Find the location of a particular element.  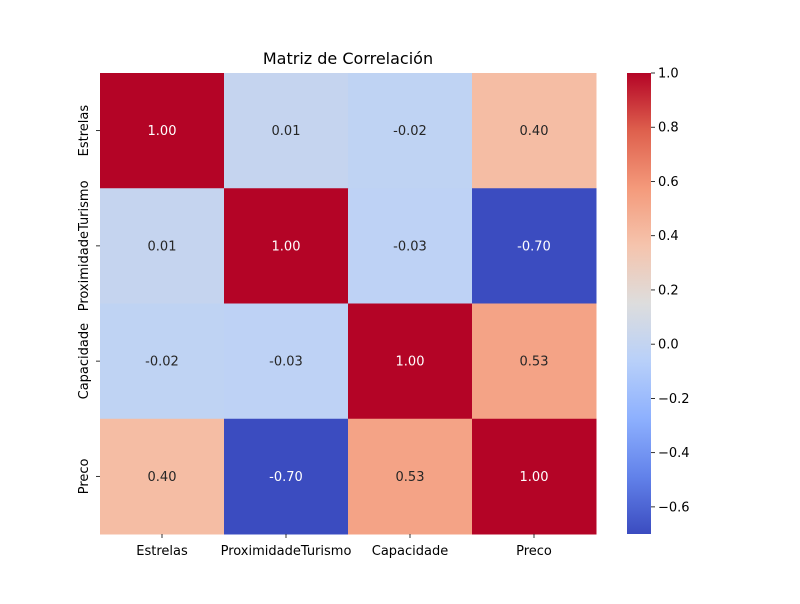

cell-label-0-3: 0.40 is located at coordinates (534, 131).